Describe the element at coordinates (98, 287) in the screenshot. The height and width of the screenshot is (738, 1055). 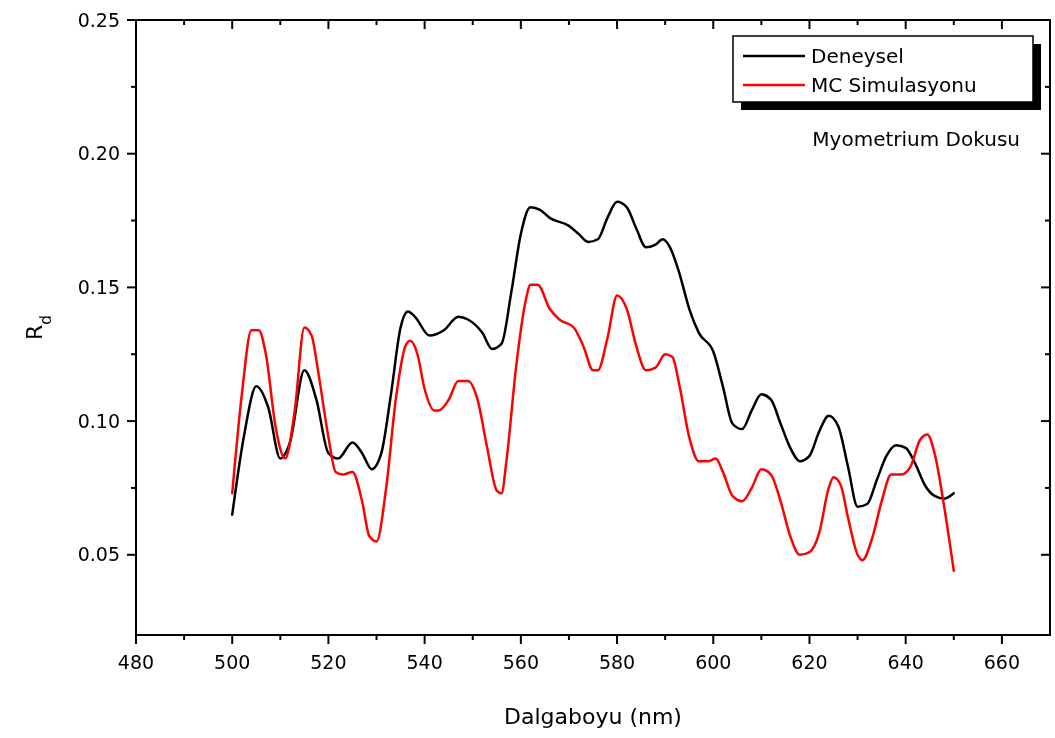
I see `y-tick-label: 0.15` at that location.